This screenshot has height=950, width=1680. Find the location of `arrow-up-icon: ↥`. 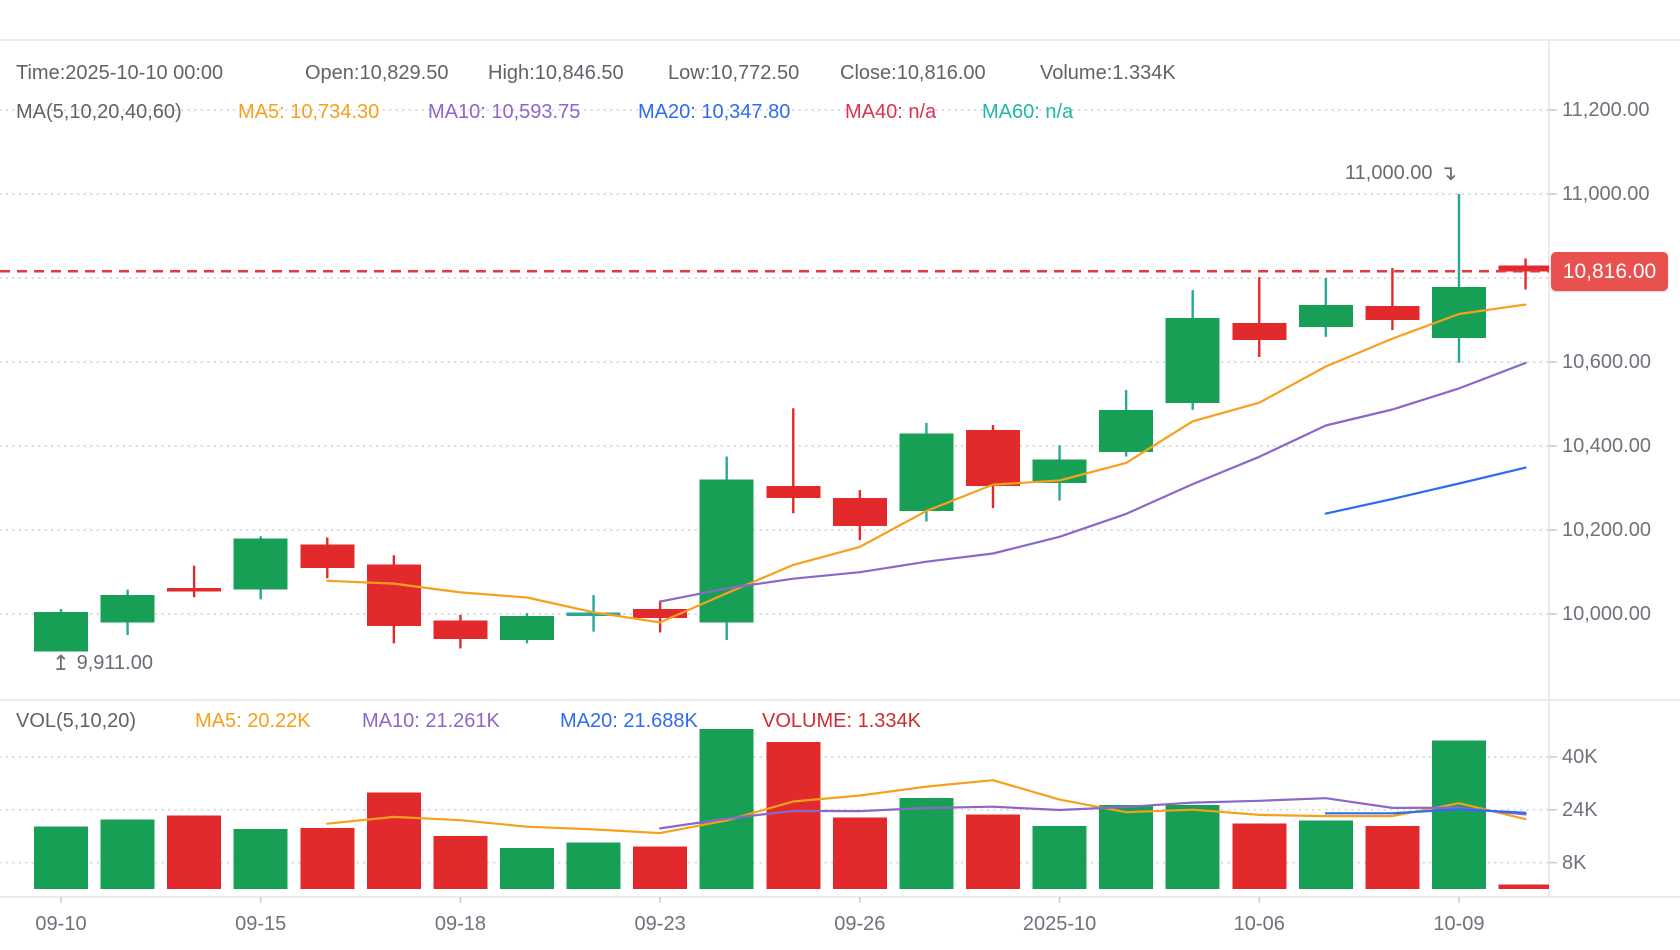

arrow-up-icon: ↥ is located at coordinates (61, 663).